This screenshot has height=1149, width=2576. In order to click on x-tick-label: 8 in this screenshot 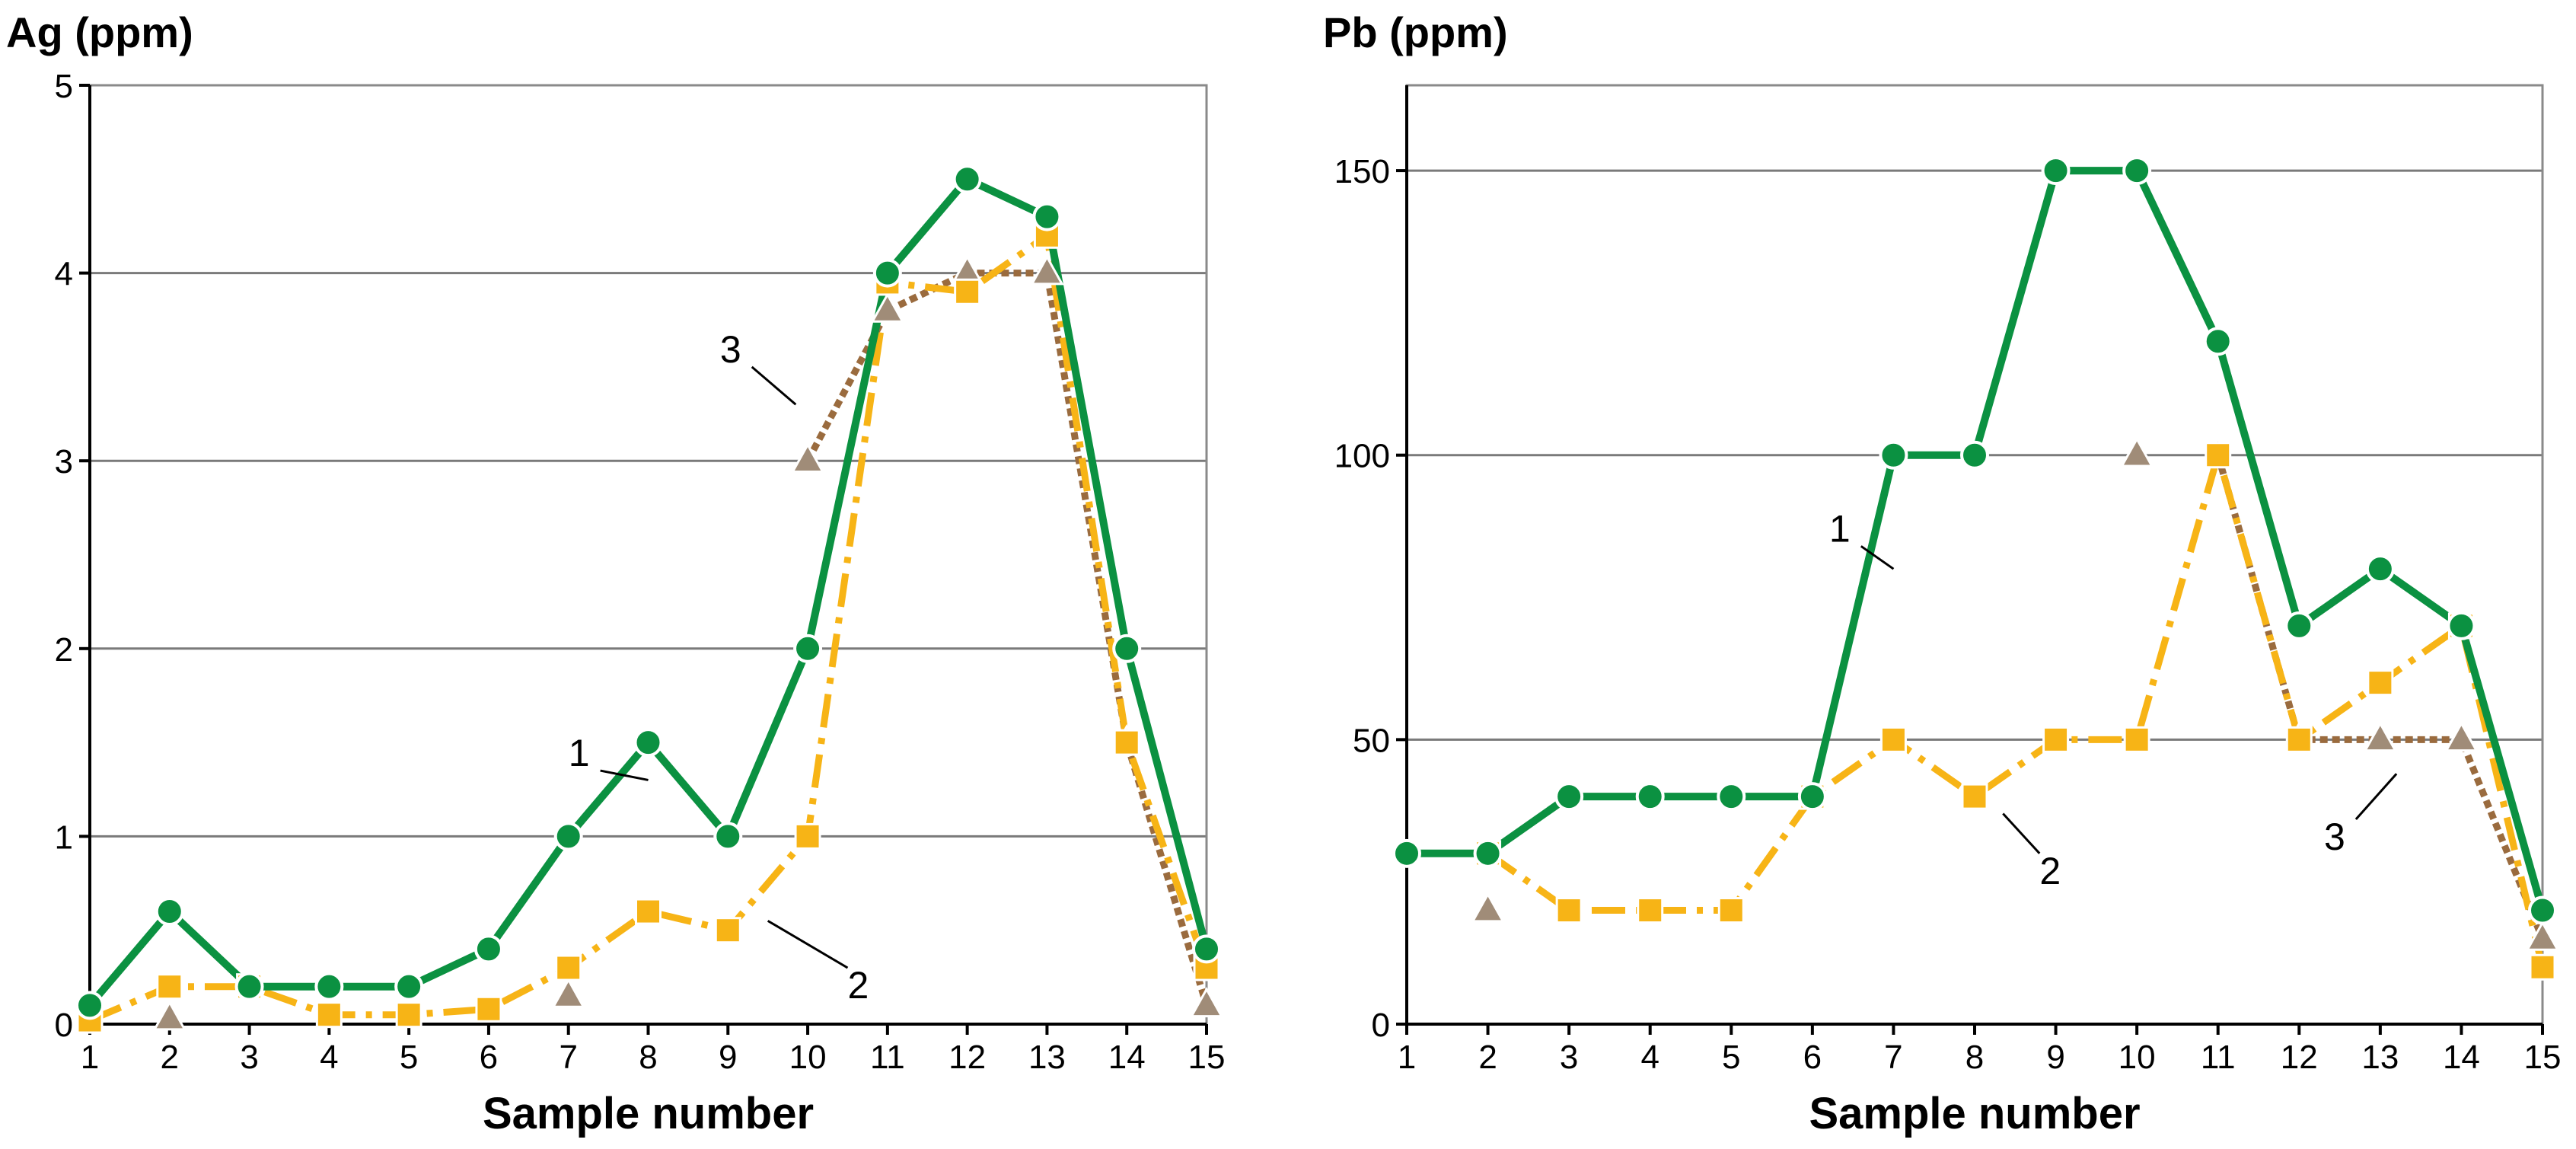, I will do `click(648, 1057)`.